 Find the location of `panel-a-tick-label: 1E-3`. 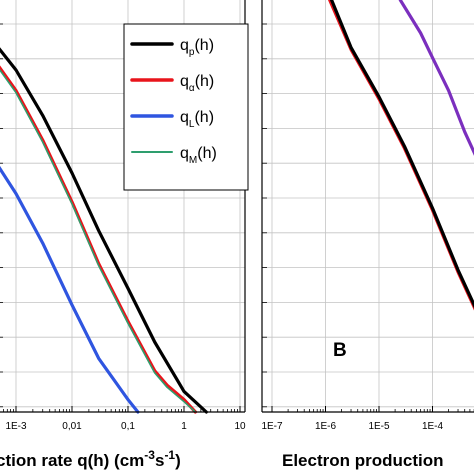

panel-a-tick-label: 1E-3 is located at coordinates (16, 426).